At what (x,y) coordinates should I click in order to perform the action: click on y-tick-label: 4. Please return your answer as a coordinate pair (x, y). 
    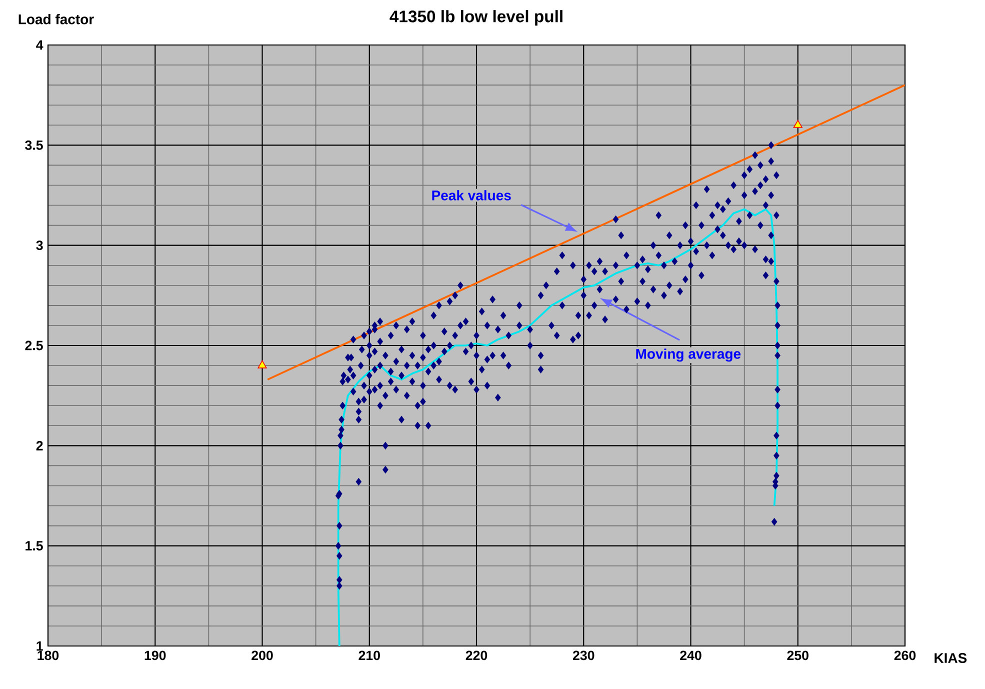
    Looking at the image, I should click on (40, 45).